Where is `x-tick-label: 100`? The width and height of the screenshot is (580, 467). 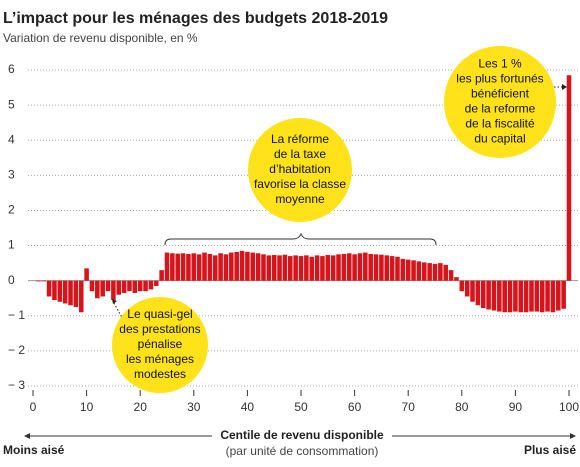
x-tick-label: 100 is located at coordinates (569, 407).